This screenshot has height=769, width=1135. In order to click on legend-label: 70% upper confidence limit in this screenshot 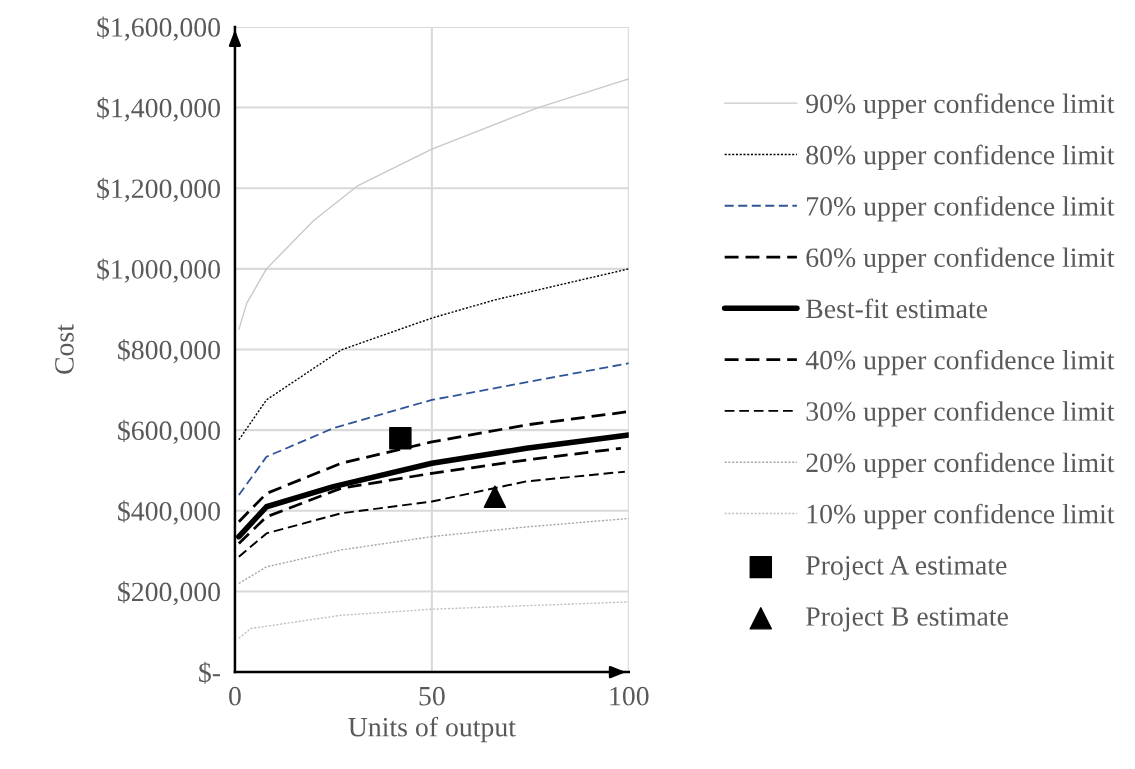, I will do `click(961, 208)`.